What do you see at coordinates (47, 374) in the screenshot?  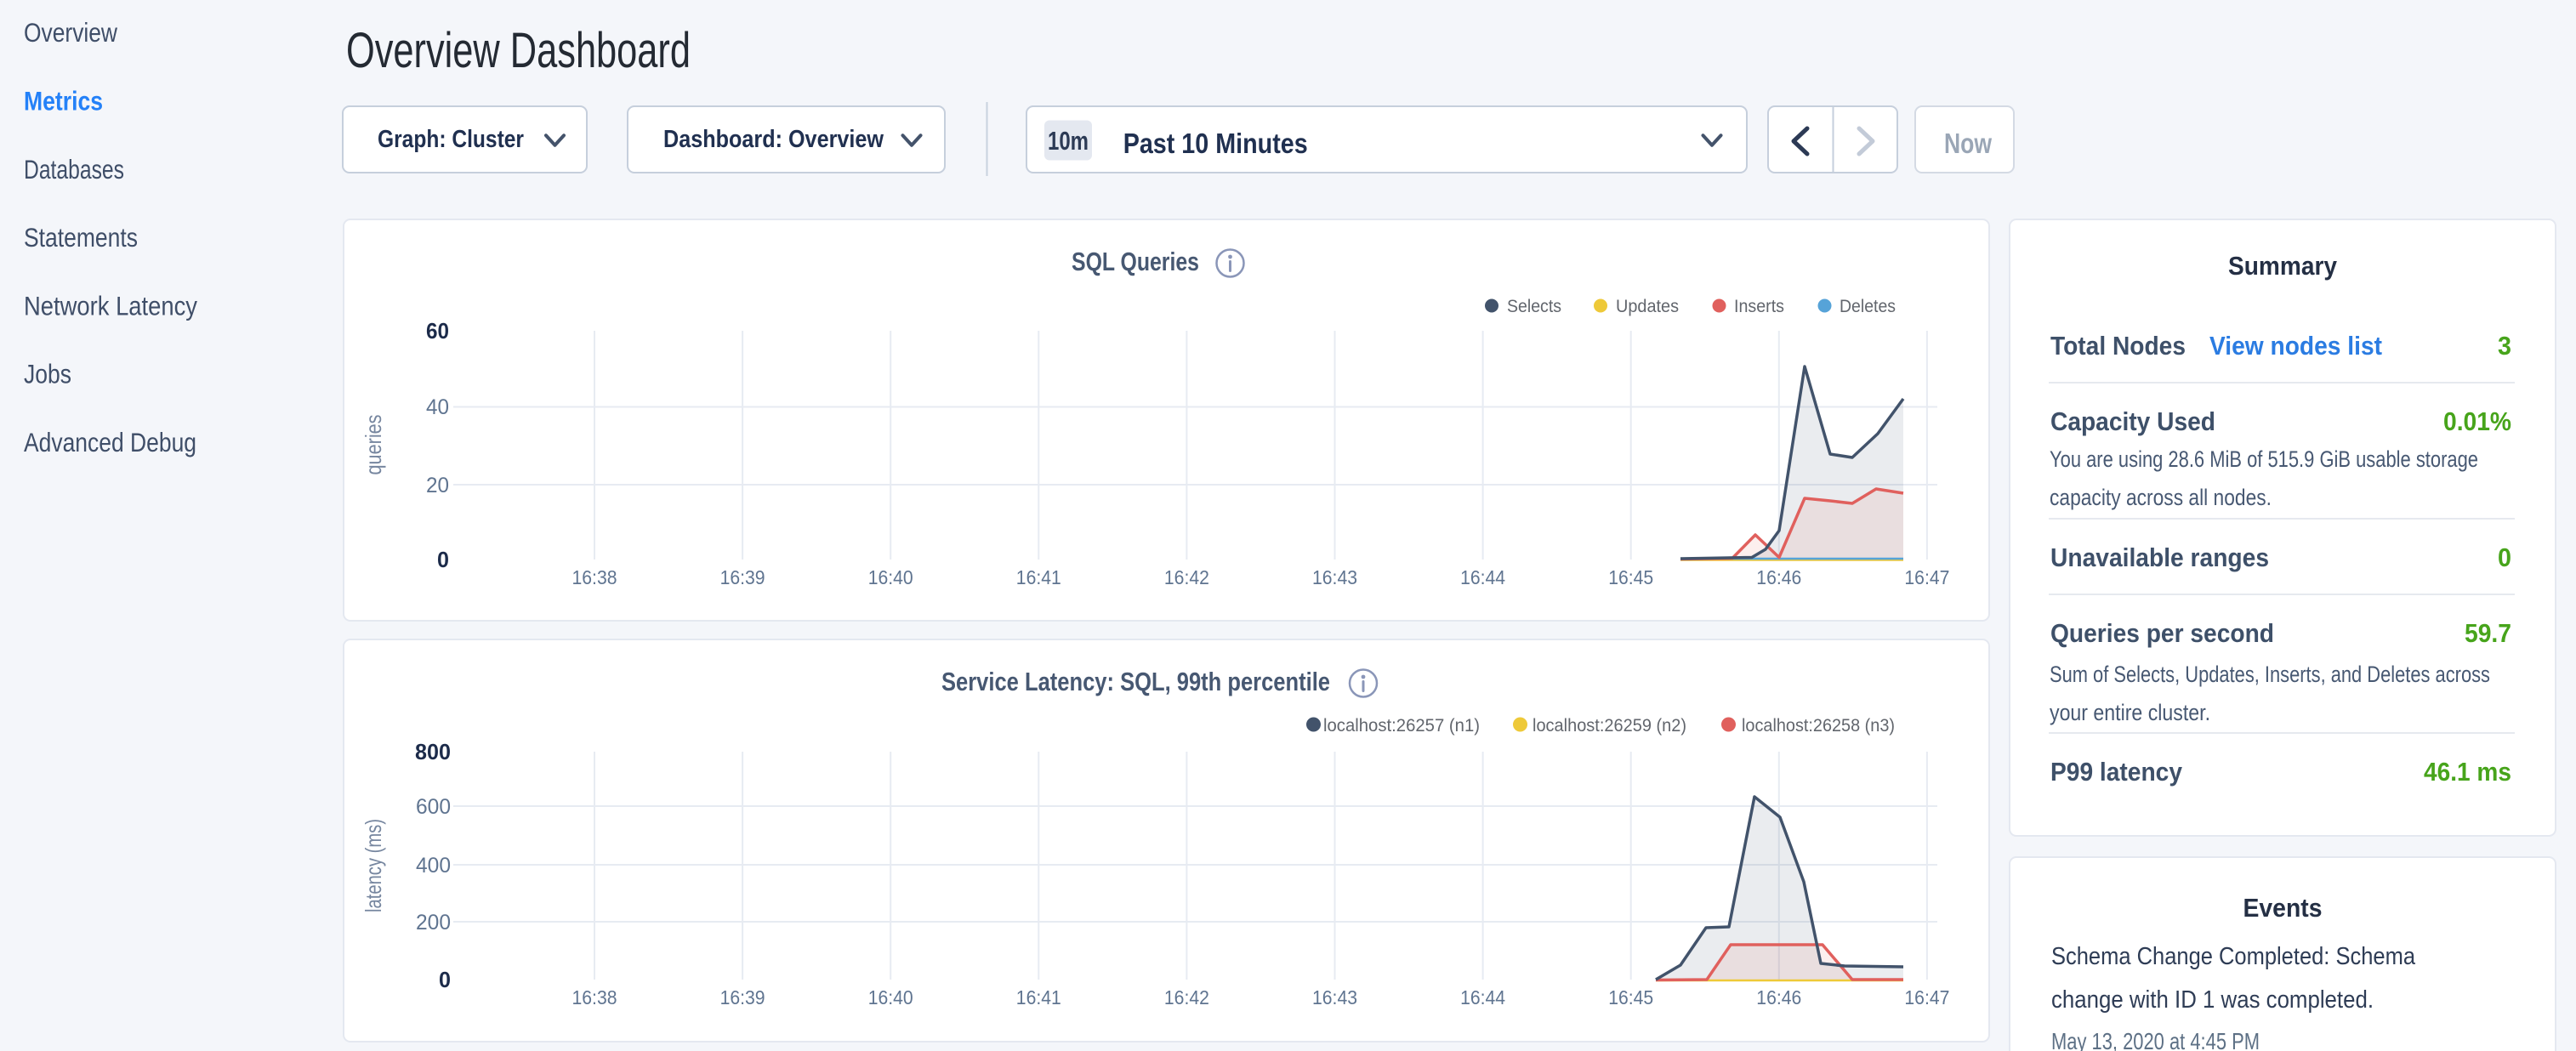 I see `svg-text: Jobs` at bounding box center [47, 374].